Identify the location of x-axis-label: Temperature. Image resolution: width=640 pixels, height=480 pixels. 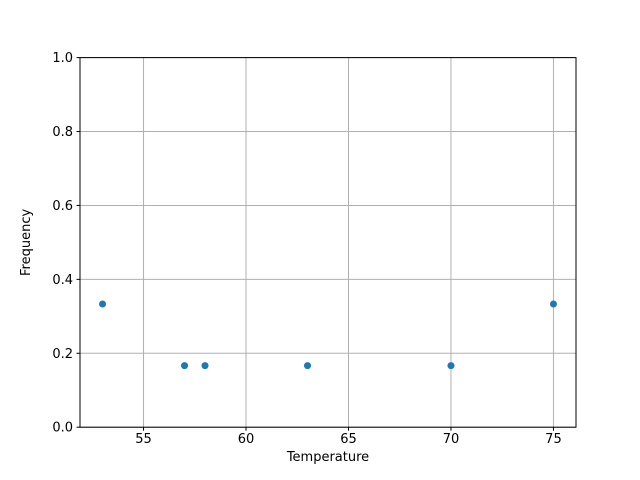
(327, 457).